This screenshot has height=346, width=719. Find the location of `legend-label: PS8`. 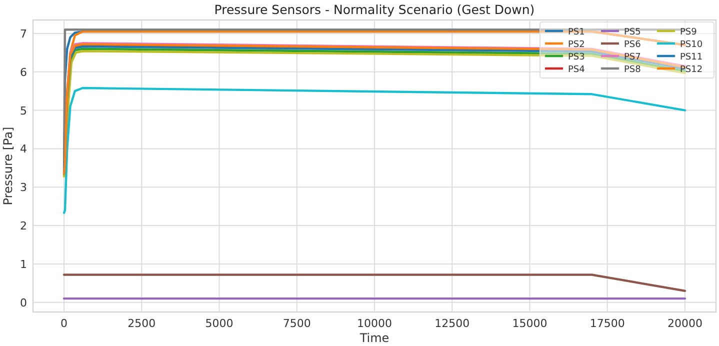

legend-label: PS8 is located at coordinates (633, 70).